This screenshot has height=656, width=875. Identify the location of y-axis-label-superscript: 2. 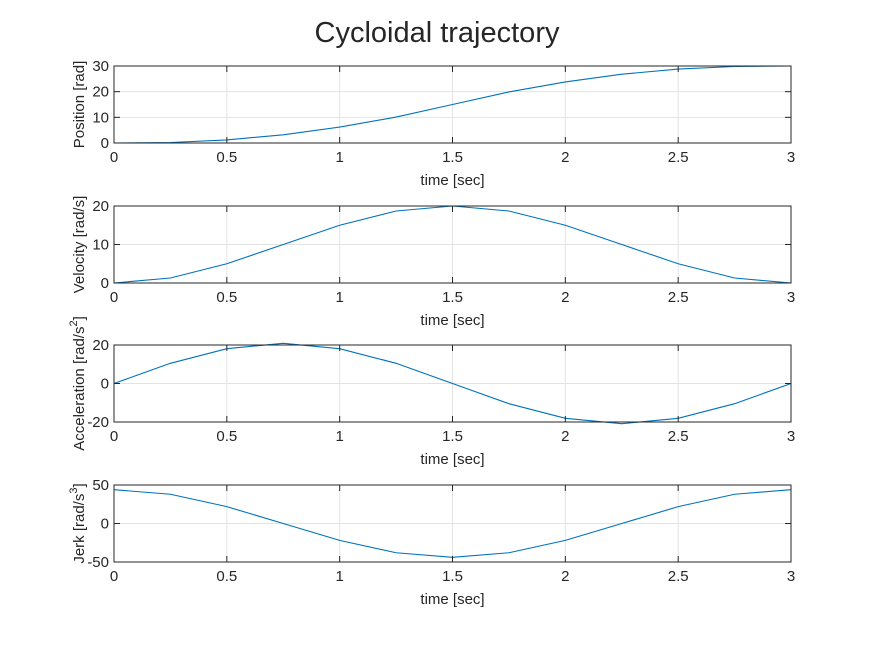
(74, 323).